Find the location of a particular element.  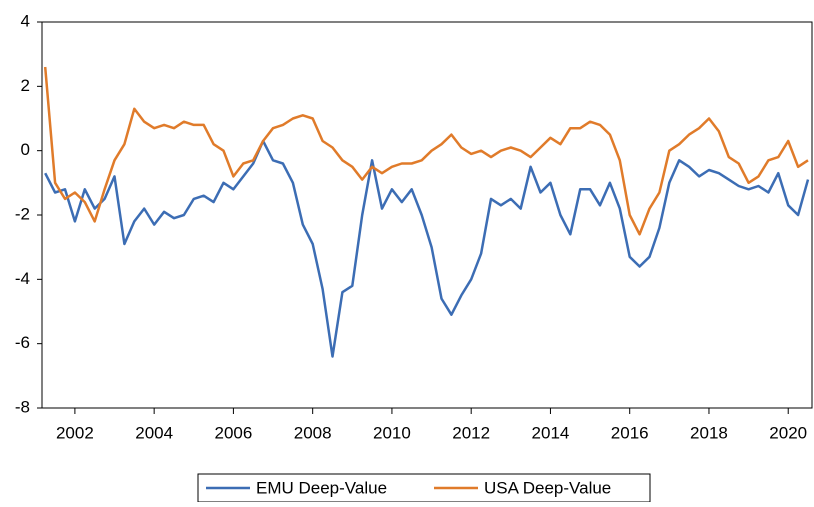

x-tick-label: 2012 is located at coordinates (471, 432).